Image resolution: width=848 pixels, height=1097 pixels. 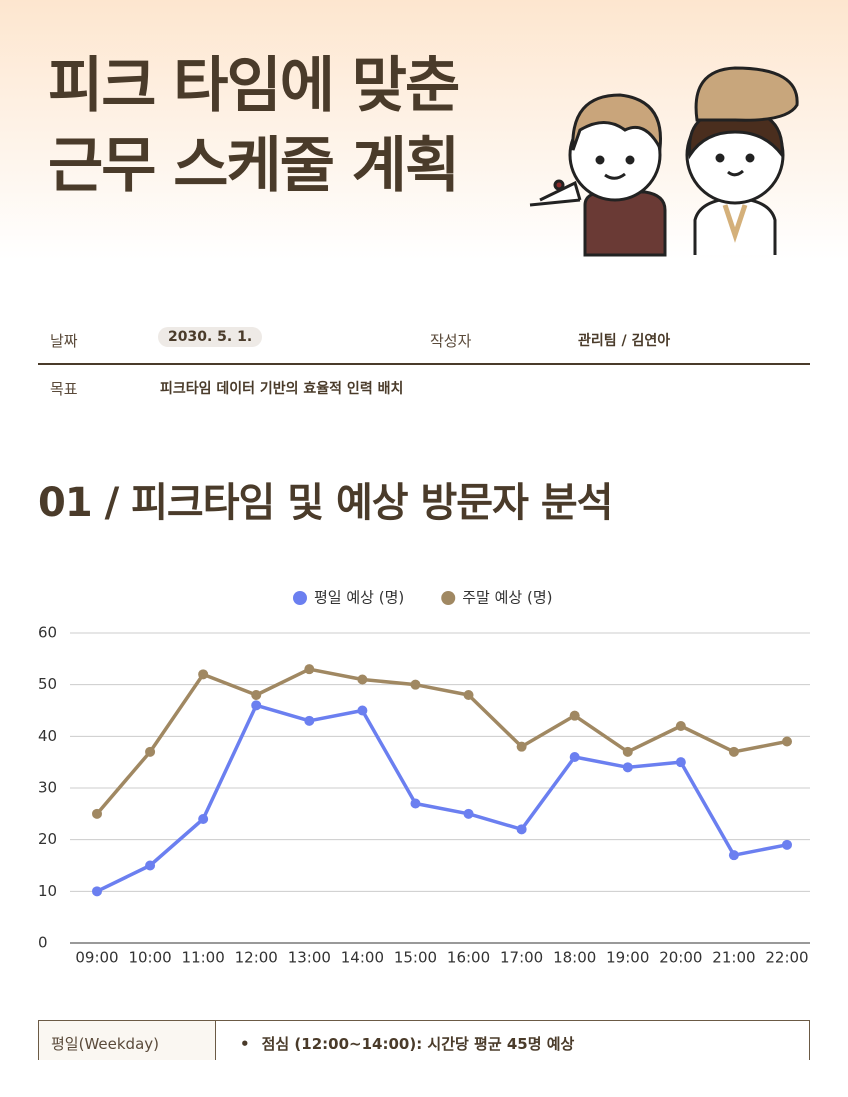 What do you see at coordinates (521, 958) in the screenshot?
I see `x-tick-label: 17:00` at bounding box center [521, 958].